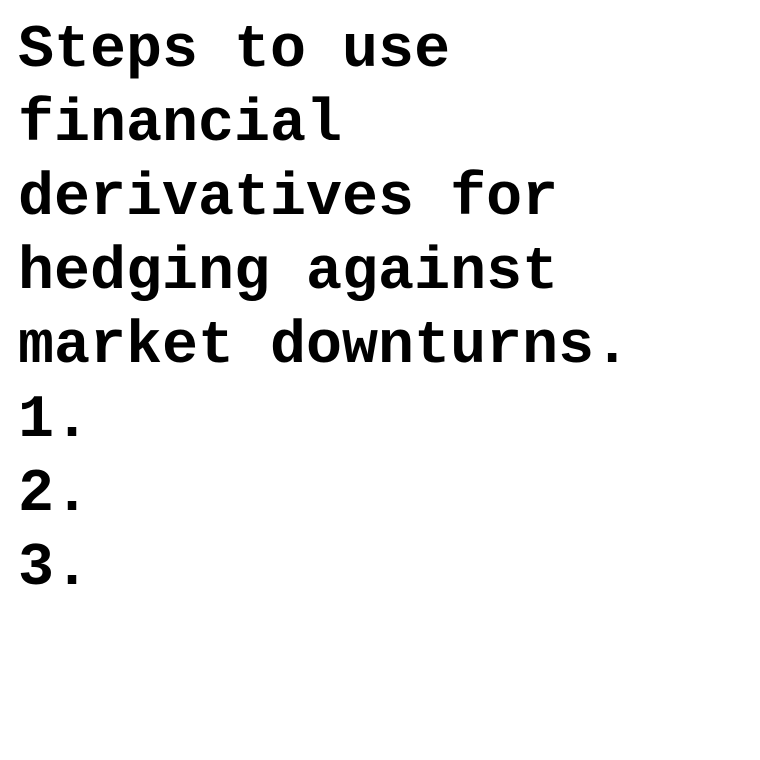 This screenshot has width=760, height=760. What do you see at coordinates (54, 569) in the screenshot?
I see `step-number: 3.` at bounding box center [54, 569].